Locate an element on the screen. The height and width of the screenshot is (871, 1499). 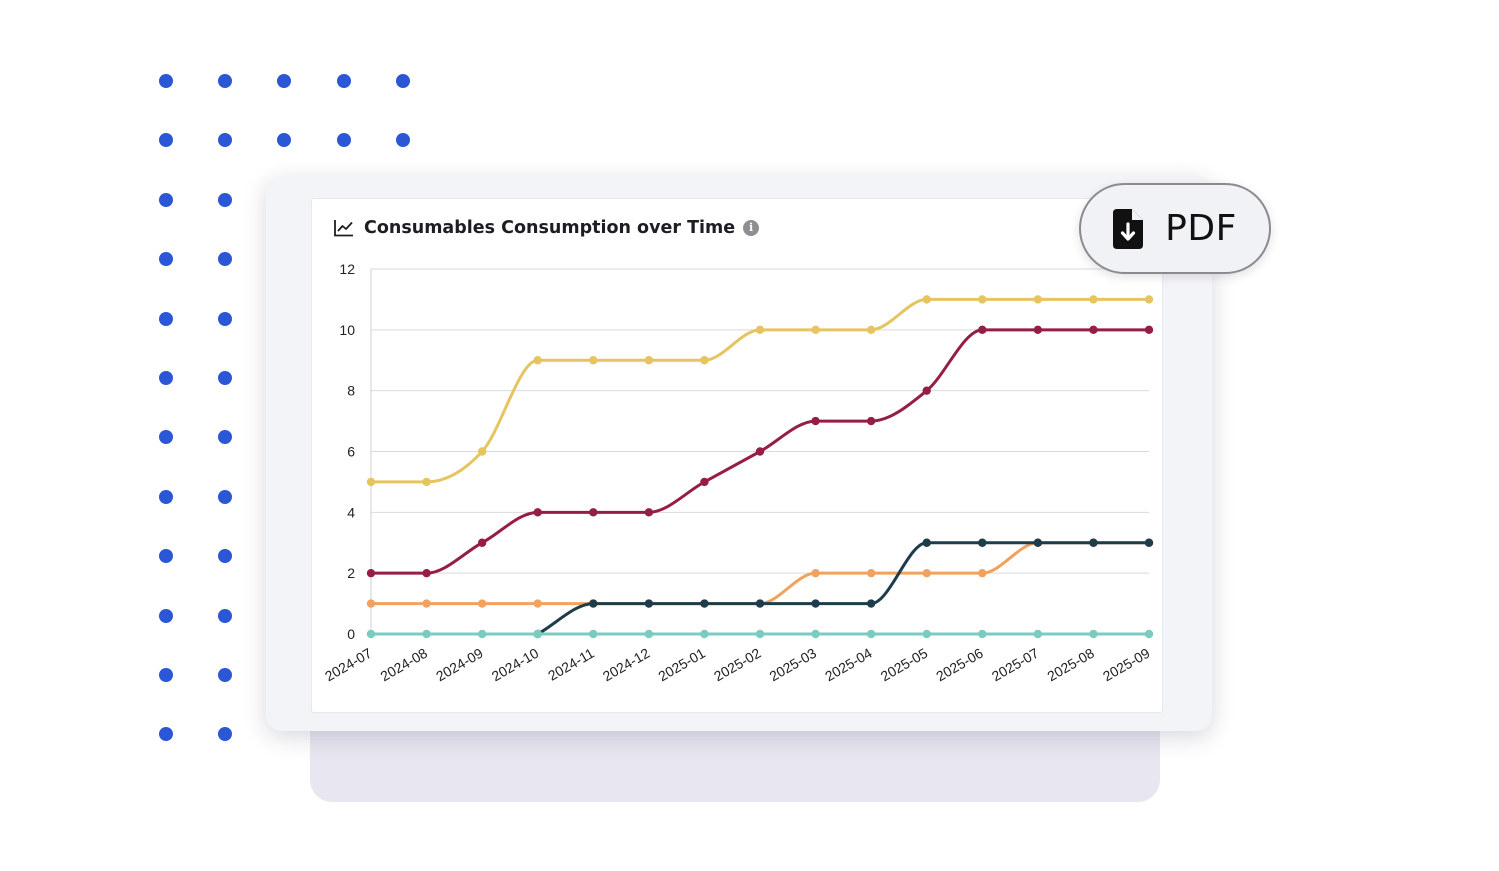
x-tick-label: 2025-01 is located at coordinates (681, 665).